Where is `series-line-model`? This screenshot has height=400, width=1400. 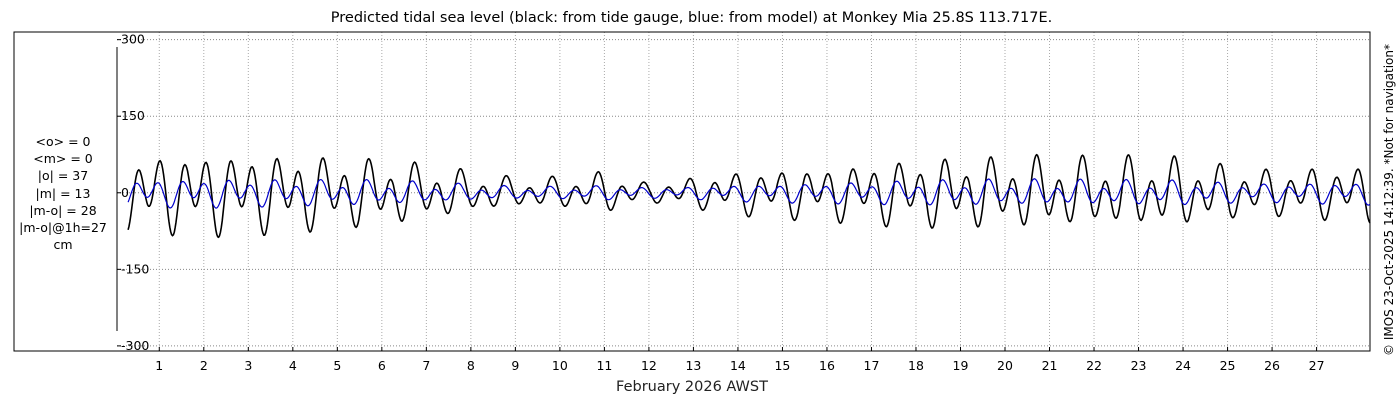 series-line-model is located at coordinates (749, 193).